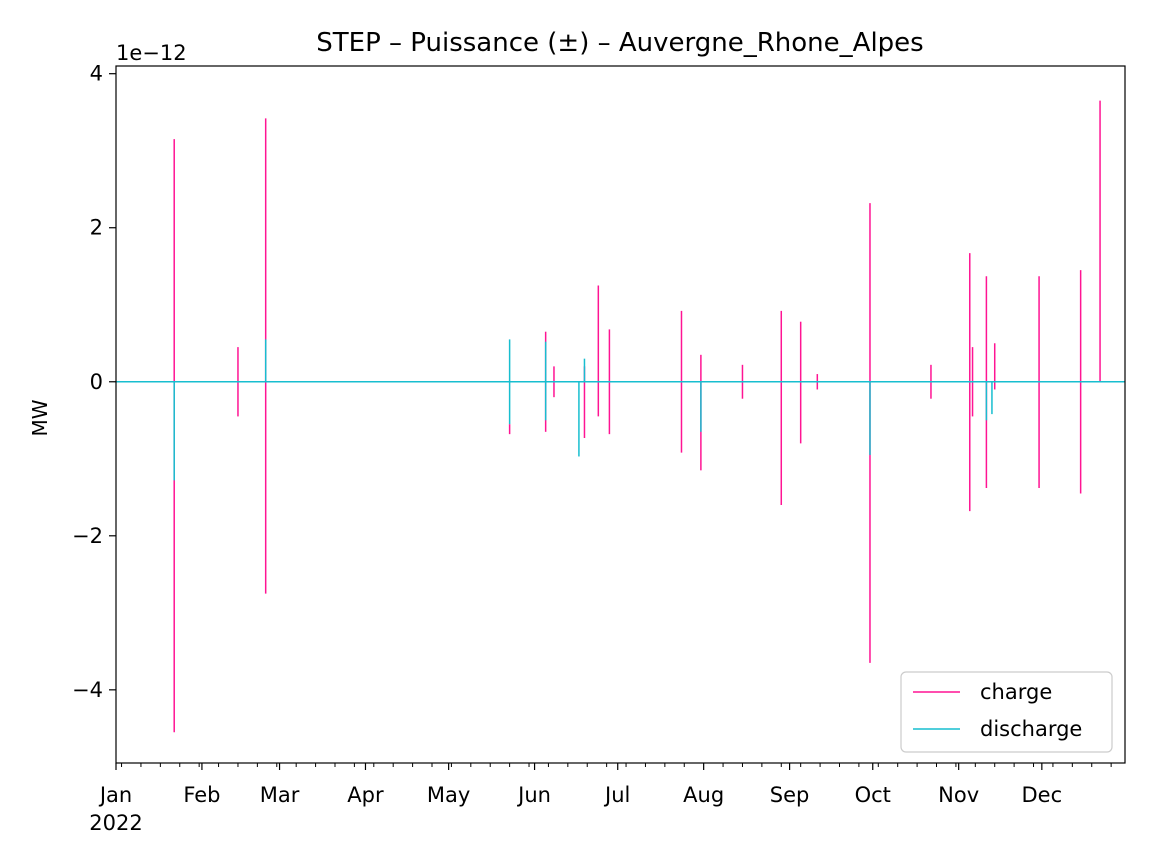  Describe the element at coordinates (533, 795) in the screenshot. I see `x-tick-label-5: Jun` at that location.